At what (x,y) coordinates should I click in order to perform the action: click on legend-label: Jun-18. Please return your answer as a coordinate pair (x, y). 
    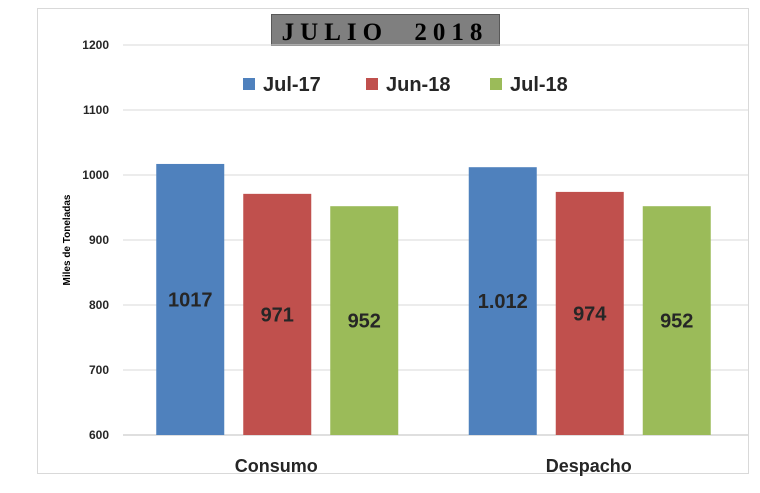
    Looking at the image, I should click on (418, 85).